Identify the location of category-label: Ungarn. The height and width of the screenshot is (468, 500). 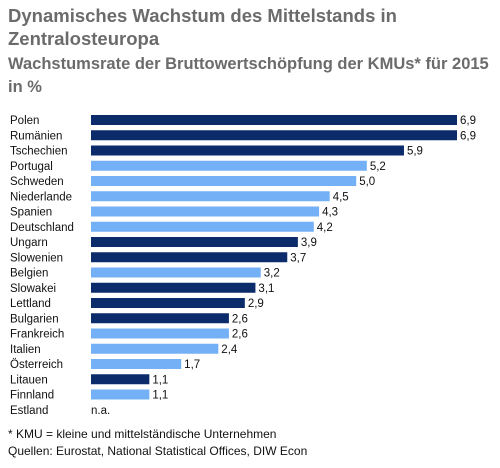
(29, 243).